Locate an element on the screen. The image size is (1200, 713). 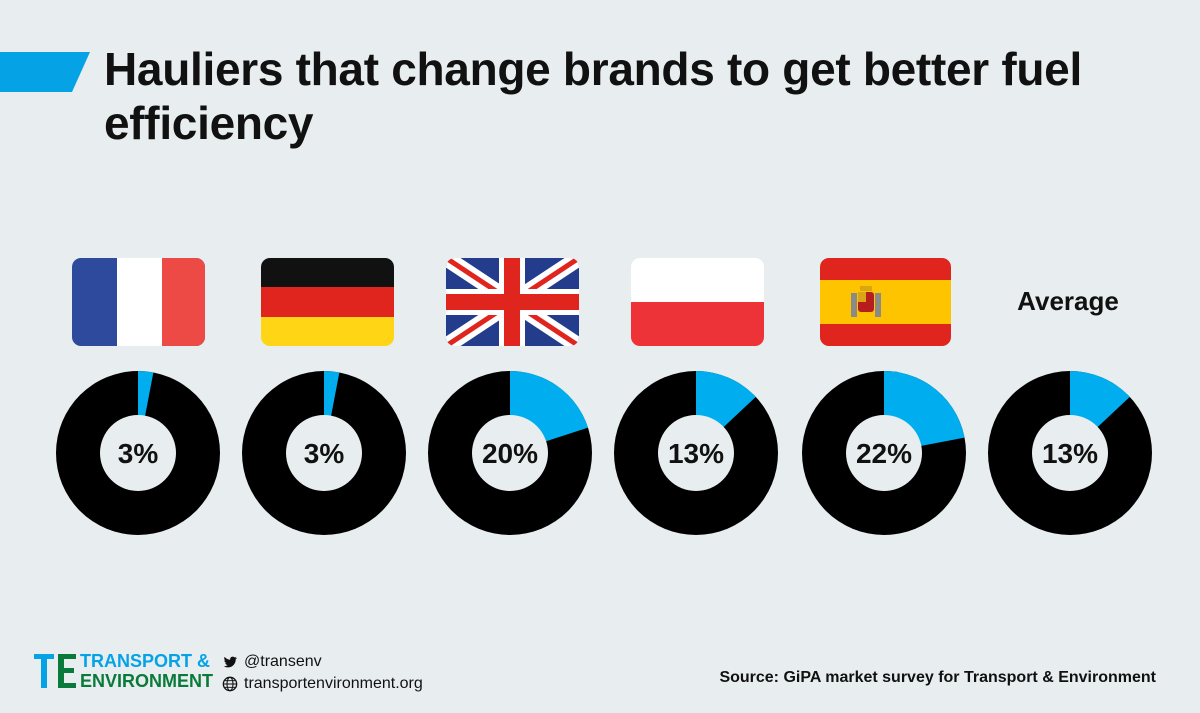
donut-value-label-4: 13% is located at coordinates (696, 453).